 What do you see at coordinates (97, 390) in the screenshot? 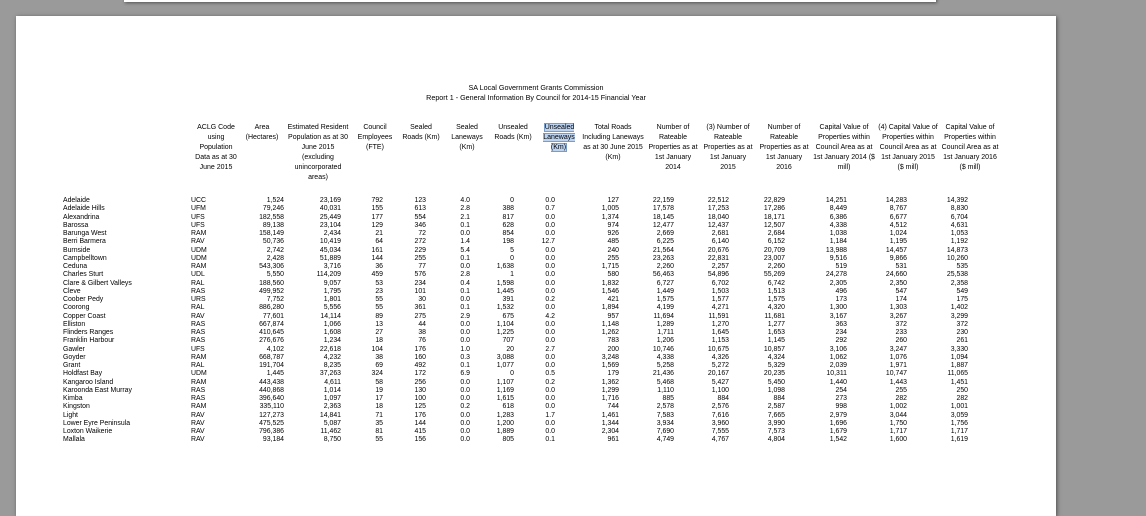
I see `cell-council-name: Karoonda East Murray` at bounding box center [97, 390].